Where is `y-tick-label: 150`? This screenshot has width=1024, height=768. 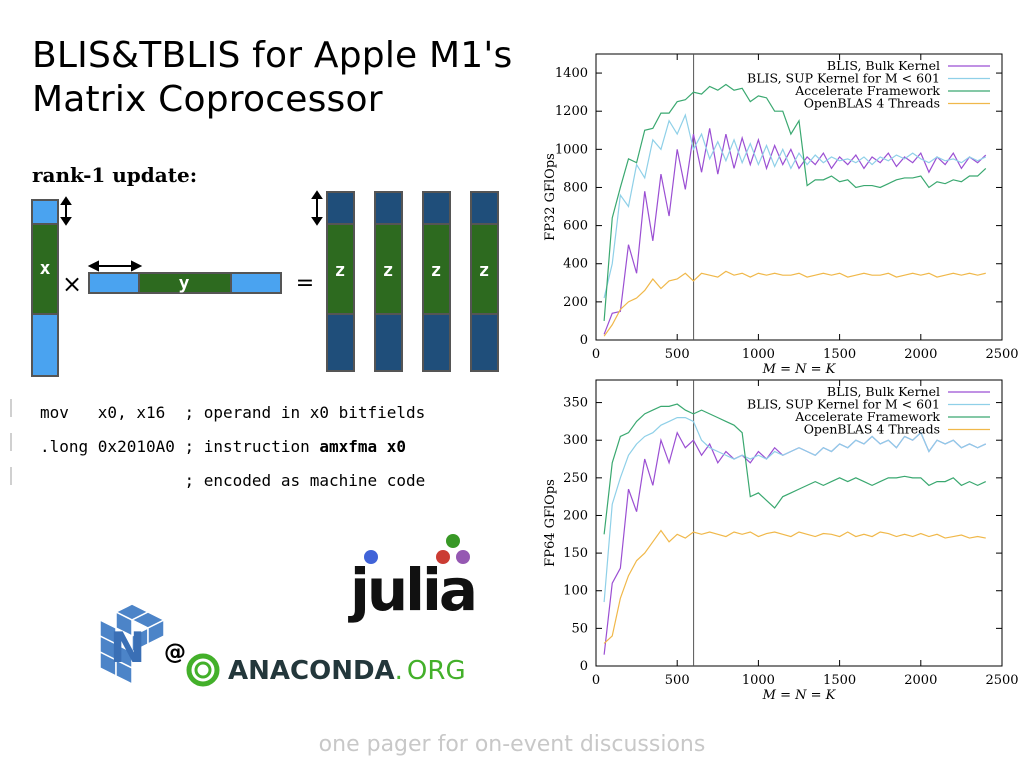 y-tick-label: 150 is located at coordinates (575, 553).